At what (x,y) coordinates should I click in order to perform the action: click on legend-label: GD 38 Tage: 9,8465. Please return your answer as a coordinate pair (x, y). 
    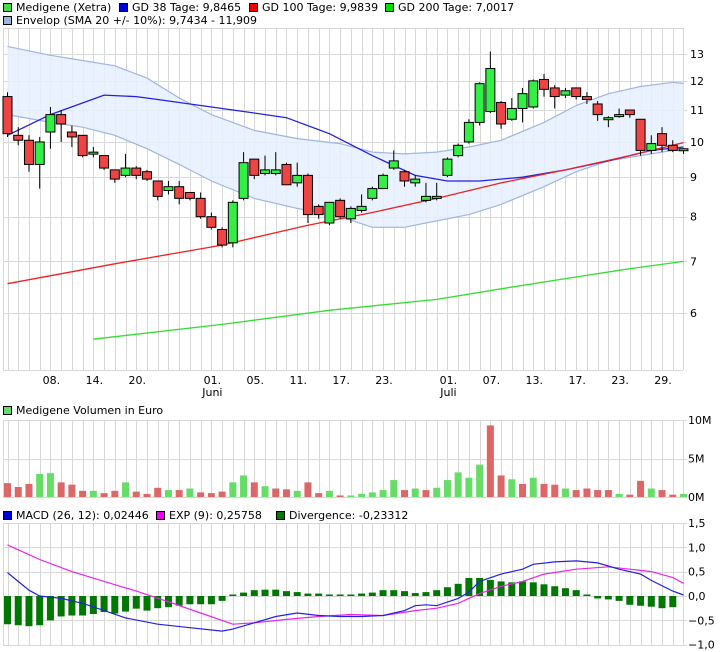
    Looking at the image, I should click on (187, 7).